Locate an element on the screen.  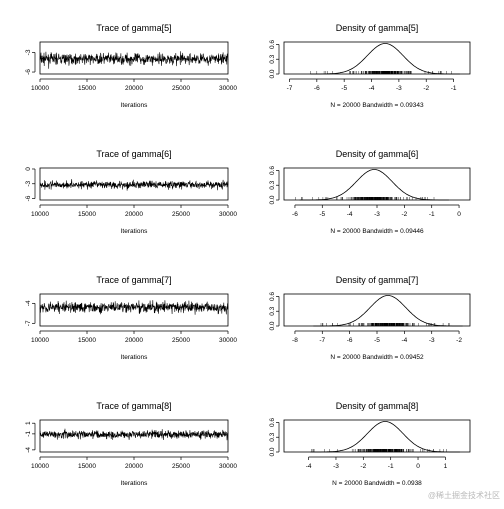
panel-title: Density of gamma[8] is located at coordinates (377, 406).